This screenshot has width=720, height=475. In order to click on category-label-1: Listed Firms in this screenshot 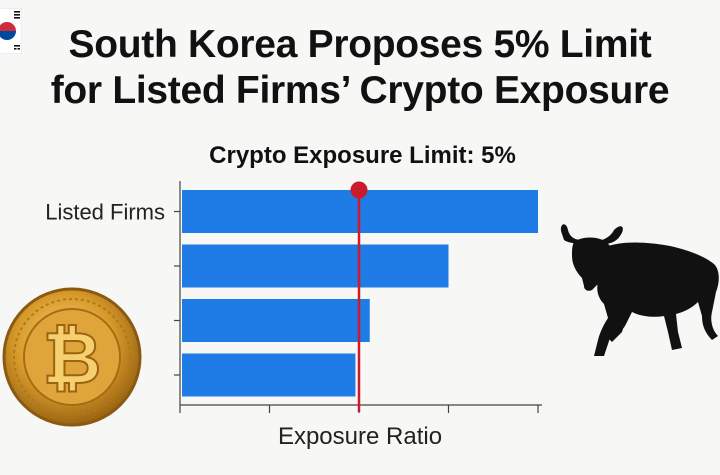, I will do `click(105, 212)`.